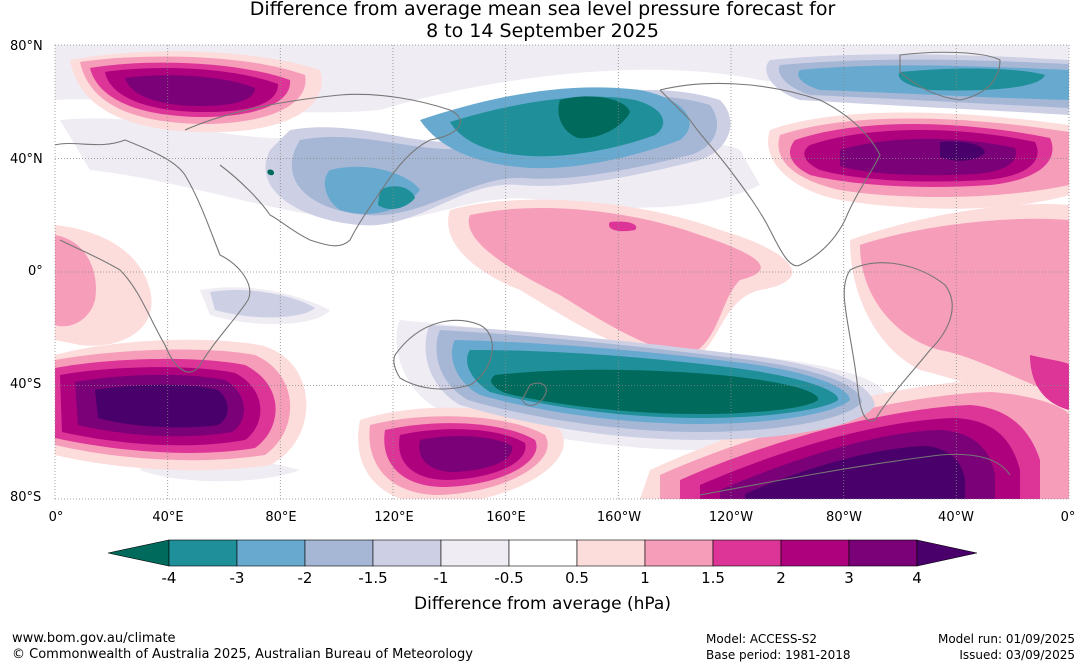  Describe the element at coordinates (898, 342) in the screenshot. I see `coastline-south-america` at that location.